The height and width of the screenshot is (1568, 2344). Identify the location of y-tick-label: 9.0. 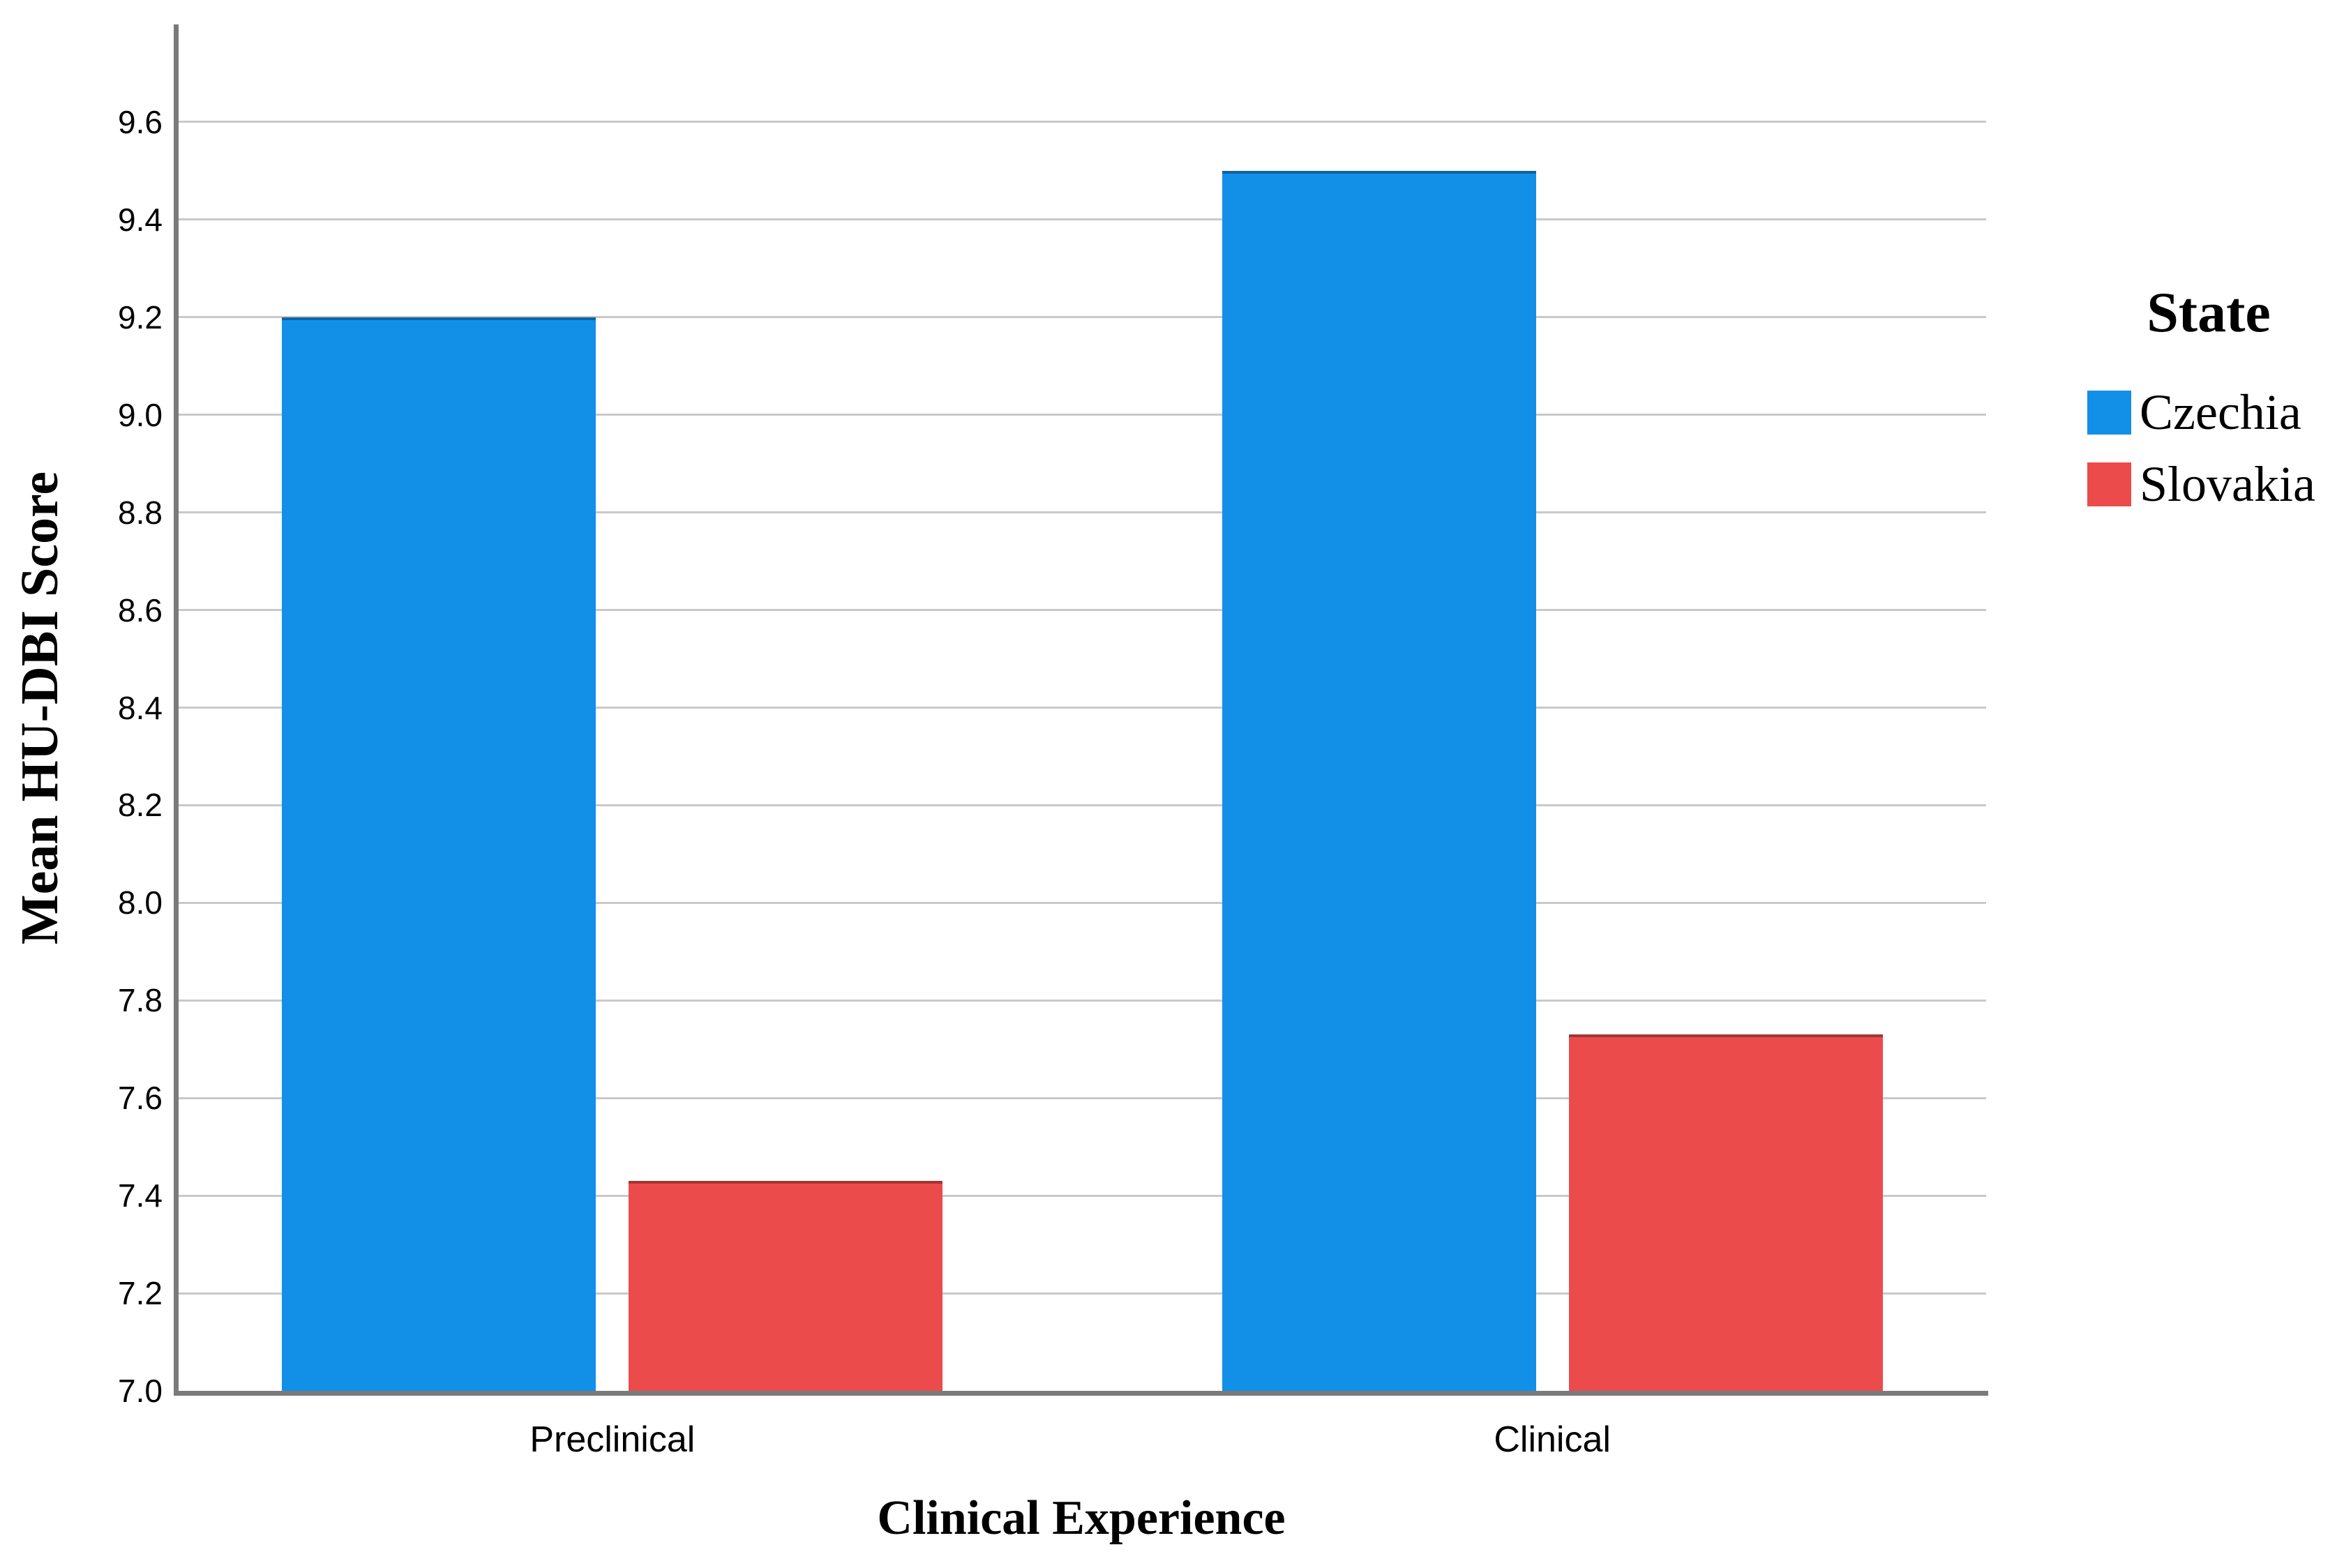
(140, 414).